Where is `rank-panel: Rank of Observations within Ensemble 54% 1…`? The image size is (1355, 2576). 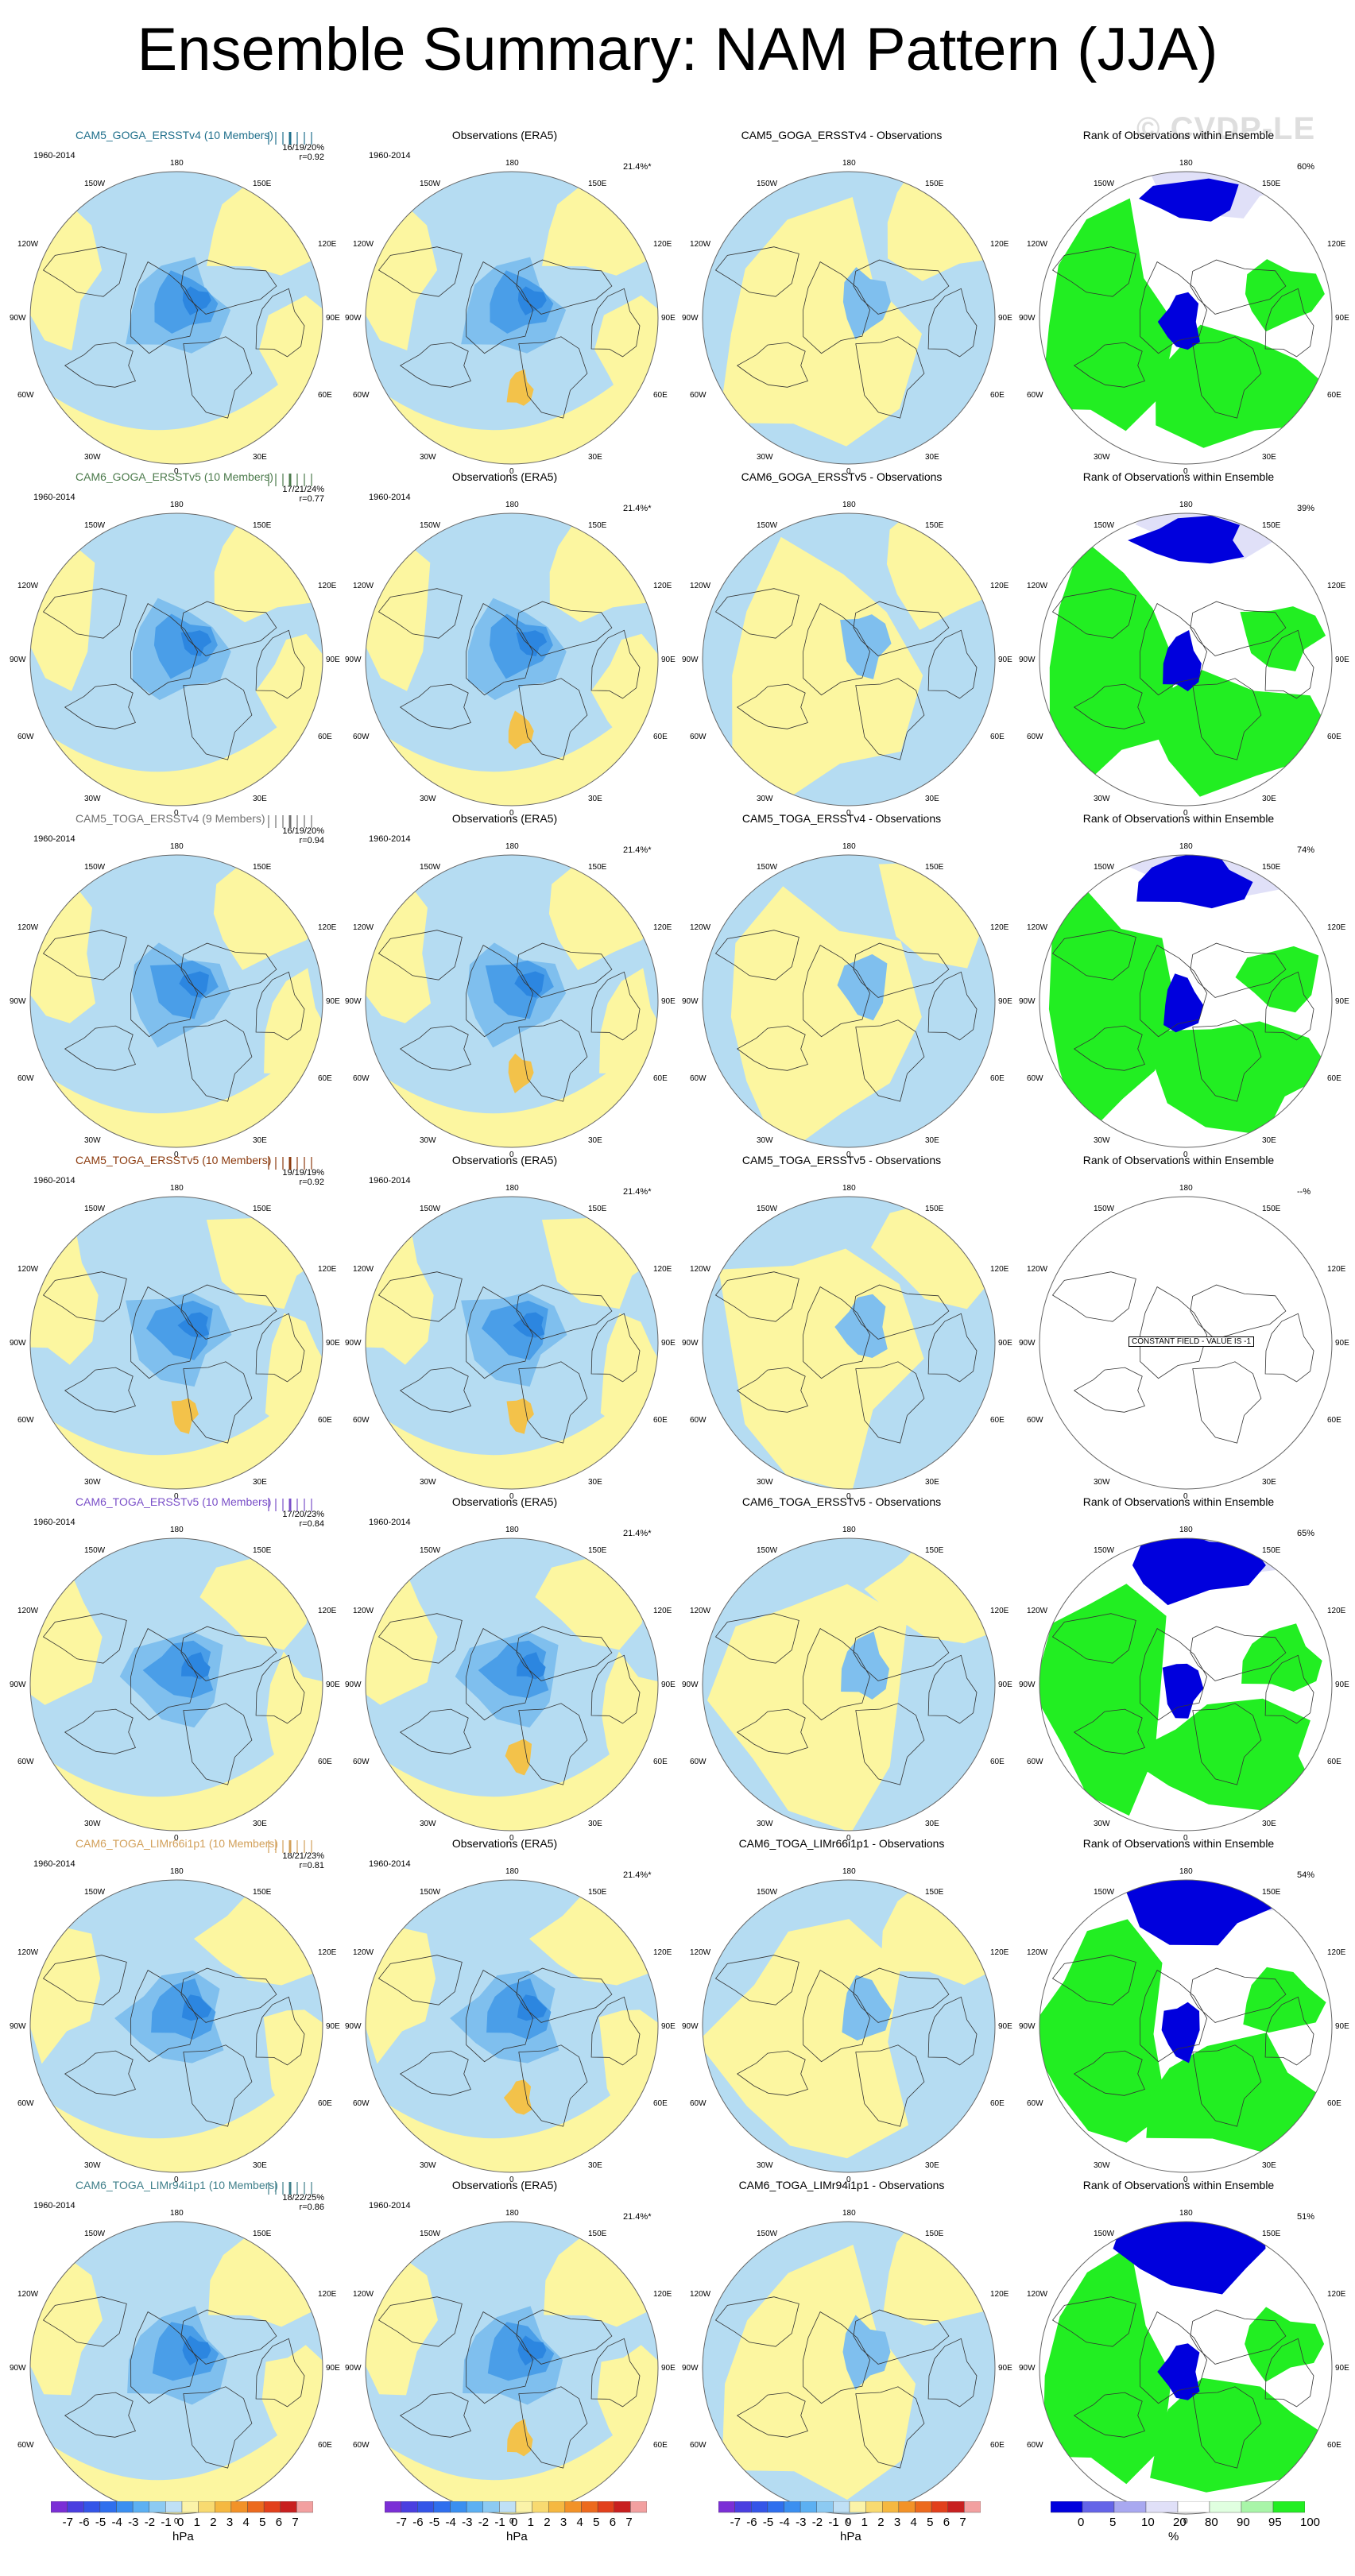 rank-panel: Rank of Observations within Ensemble 54% 1… is located at coordinates (1179, 2010).